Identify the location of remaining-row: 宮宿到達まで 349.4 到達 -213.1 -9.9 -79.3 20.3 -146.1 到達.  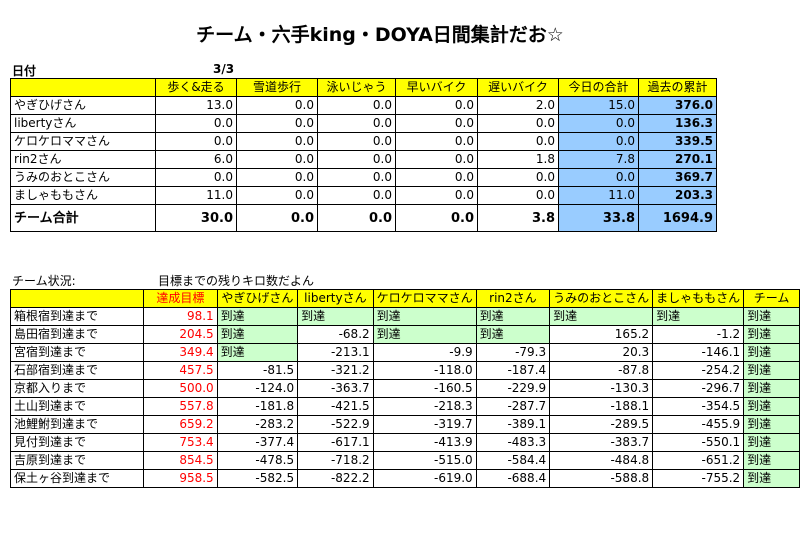
(404, 352).